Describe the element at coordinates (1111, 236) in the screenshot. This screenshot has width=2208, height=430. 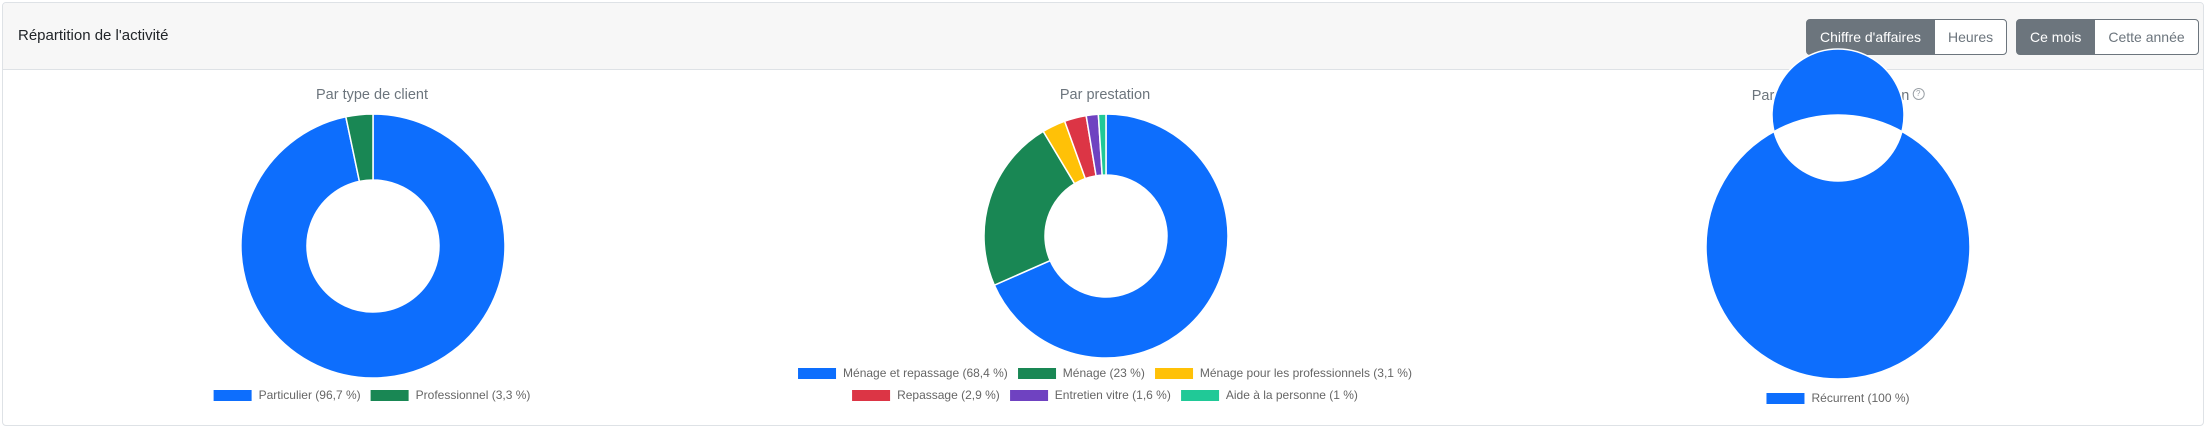
I see `donut-slice-menage-et-repassage` at that location.